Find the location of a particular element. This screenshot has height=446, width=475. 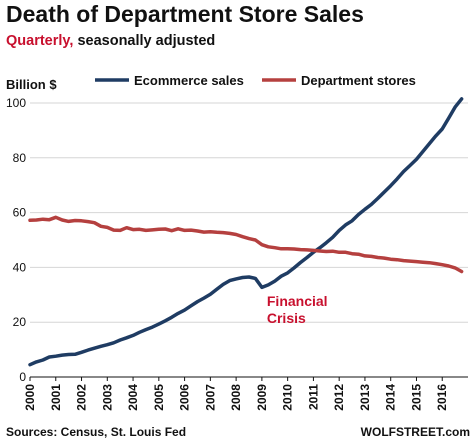

chart-subtitle: Quarterly, seasonally adjusted is located at coordinates (110, 41).